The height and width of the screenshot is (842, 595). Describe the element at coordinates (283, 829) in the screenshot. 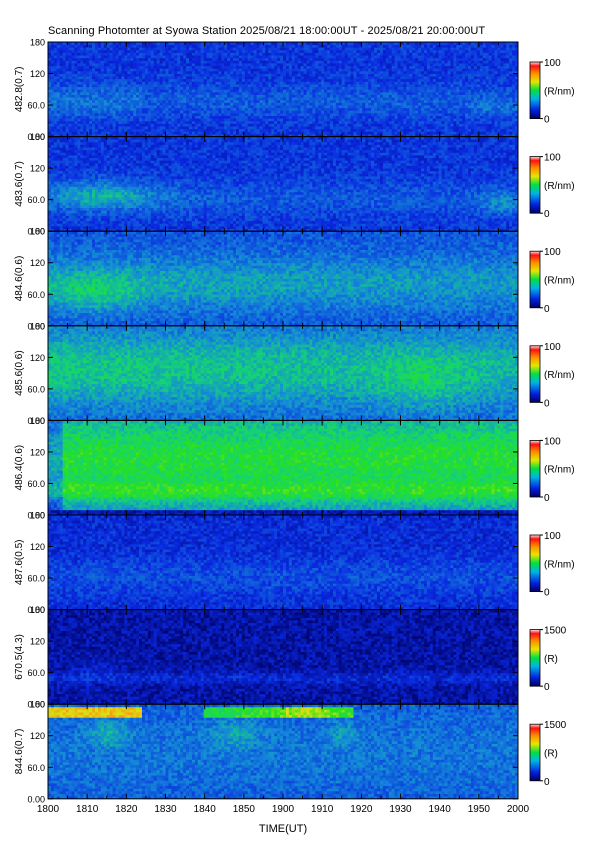

I see `x-axis-label: TIME(UT)` at that location.